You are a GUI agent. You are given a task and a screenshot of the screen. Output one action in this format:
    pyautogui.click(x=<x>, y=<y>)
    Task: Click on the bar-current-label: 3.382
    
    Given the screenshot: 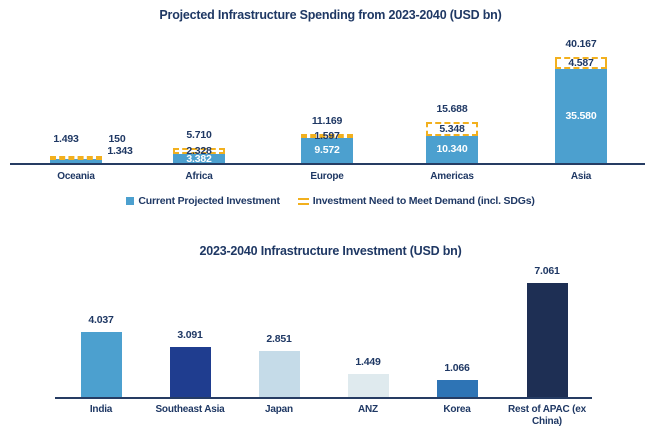 What is the action you would take?
    pyautogui.click(x=199, y=158)
    